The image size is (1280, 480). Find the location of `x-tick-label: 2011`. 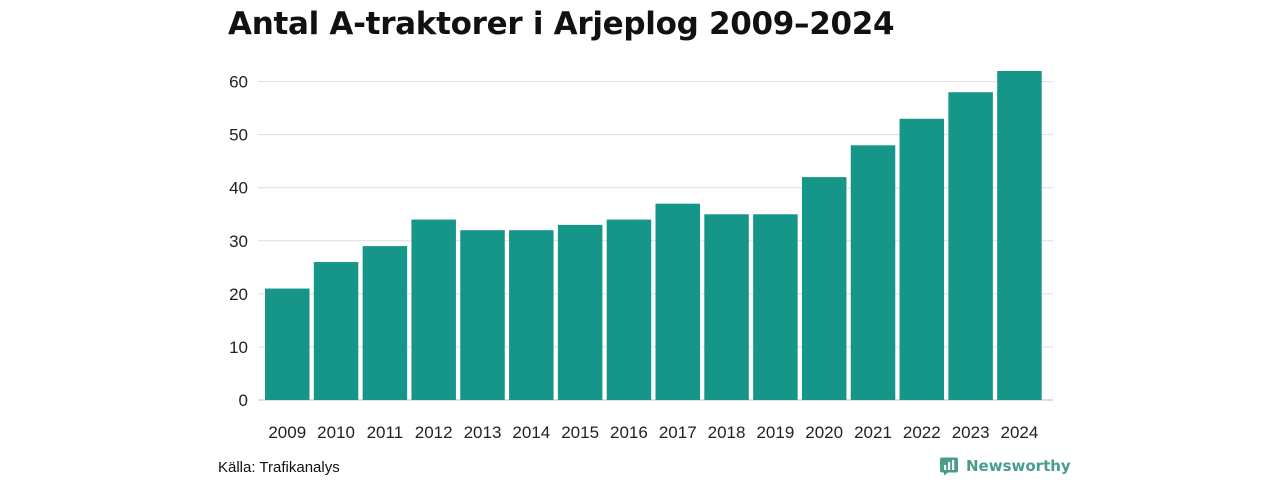

x-tick-label: 2011 is located at coordinates (385, 432).